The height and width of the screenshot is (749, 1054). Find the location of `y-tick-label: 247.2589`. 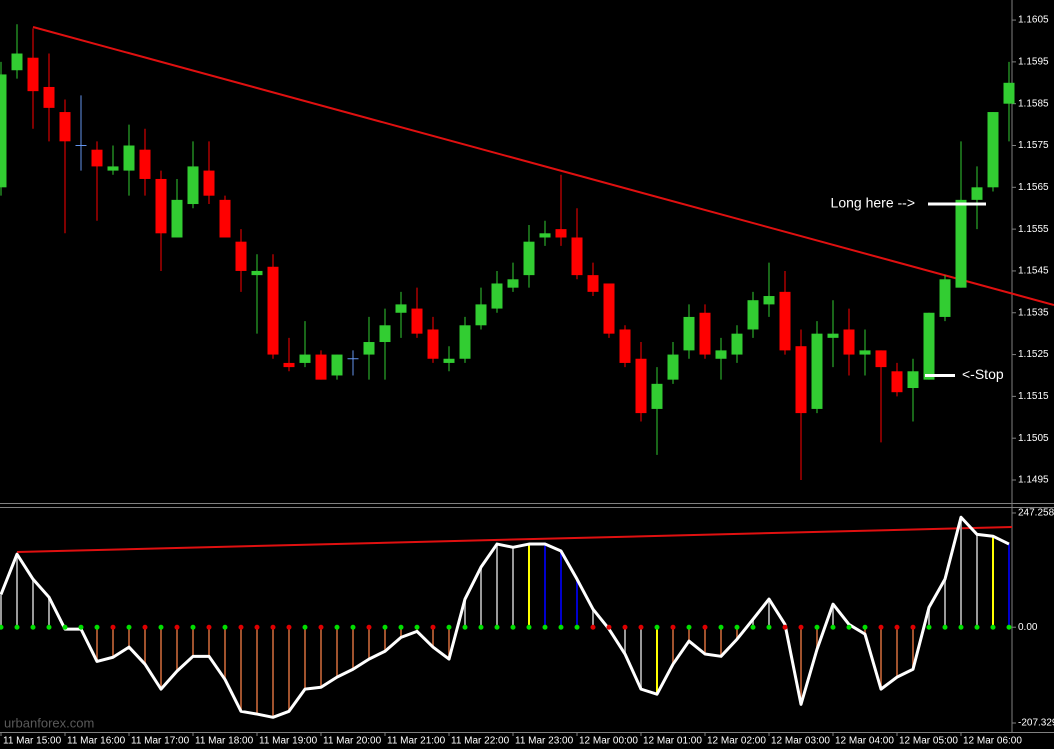

y-tick-label: 247.2589 is located at coordinates (1036, 513).